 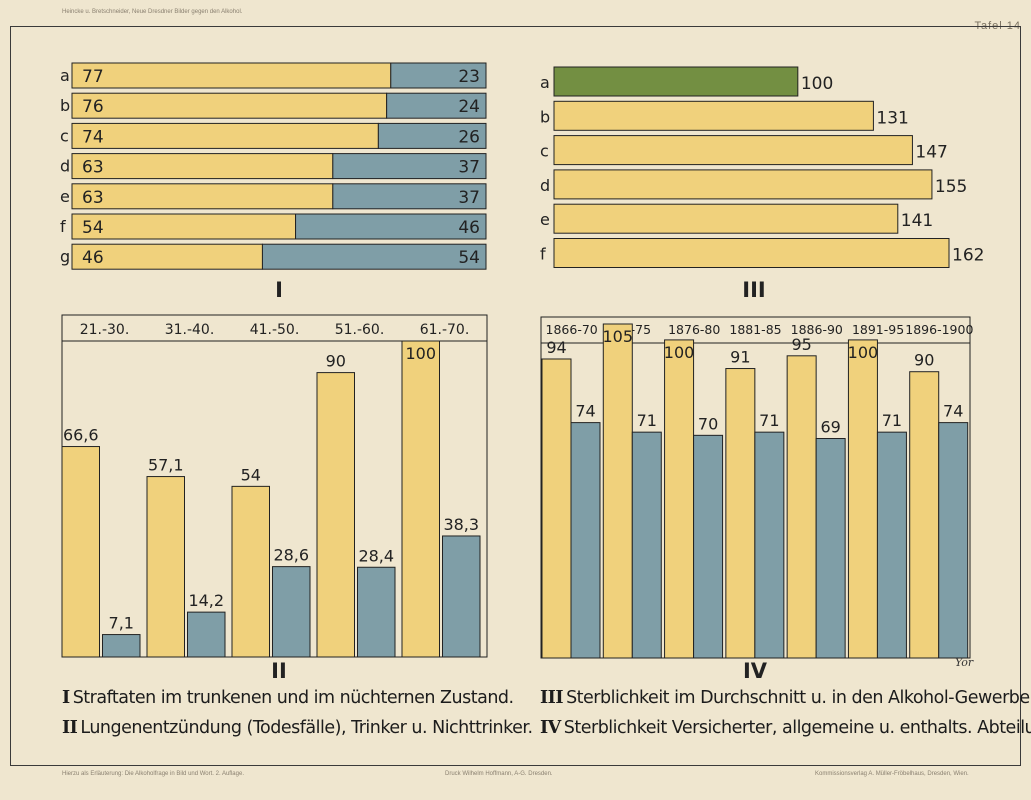 What do you see at coordinates (694, 329) in the screenshot?
I see `chart-IV-tick-label: 1876-80` at bounding box center [694, 329].